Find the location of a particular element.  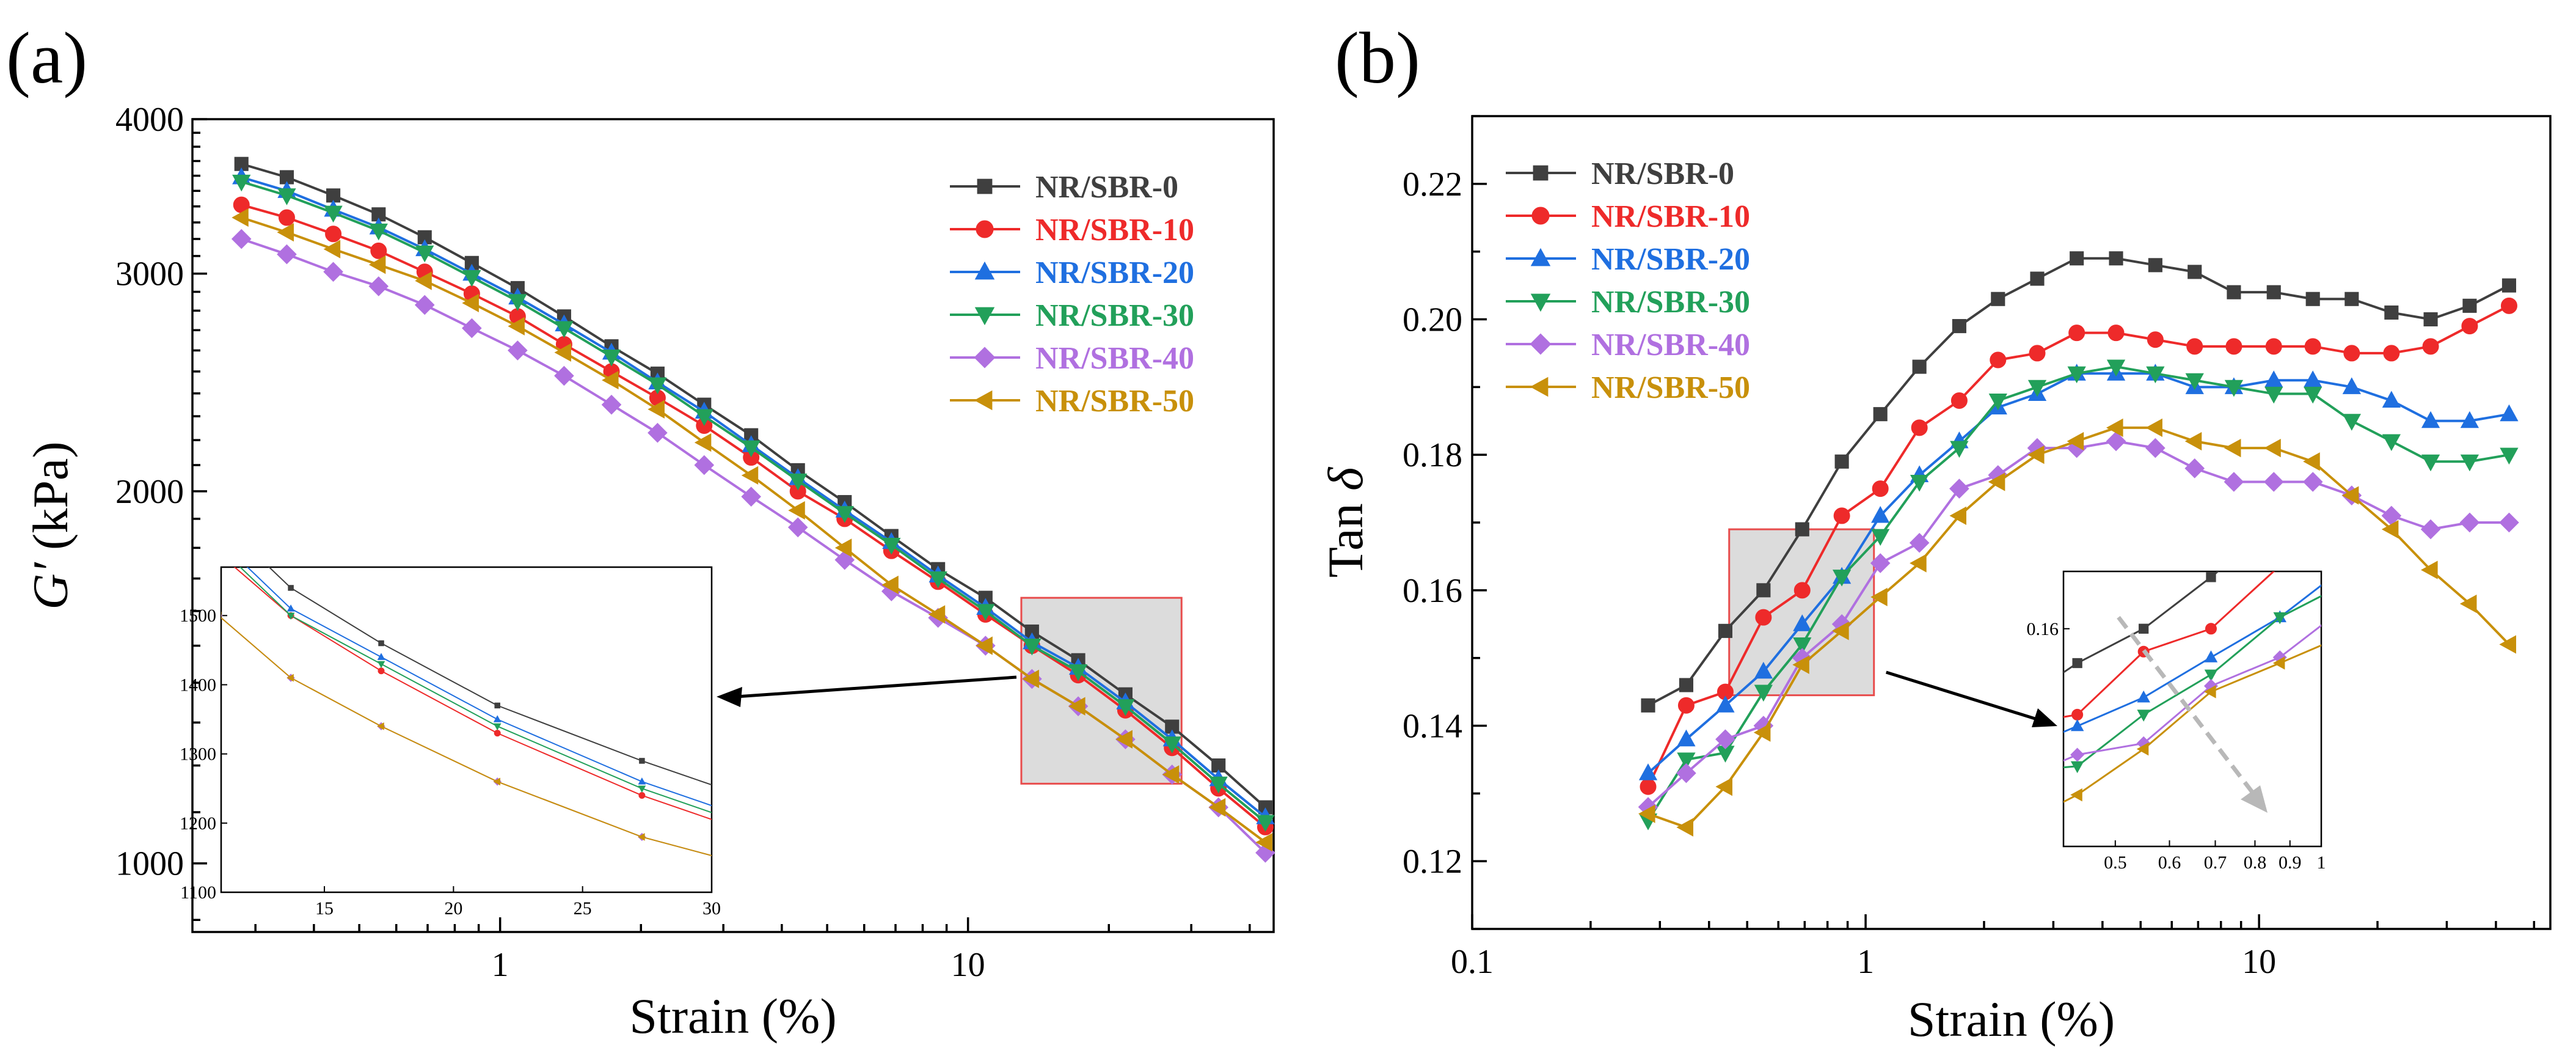

x-tick-label-a: 10 is located at coordinates (968, 965).